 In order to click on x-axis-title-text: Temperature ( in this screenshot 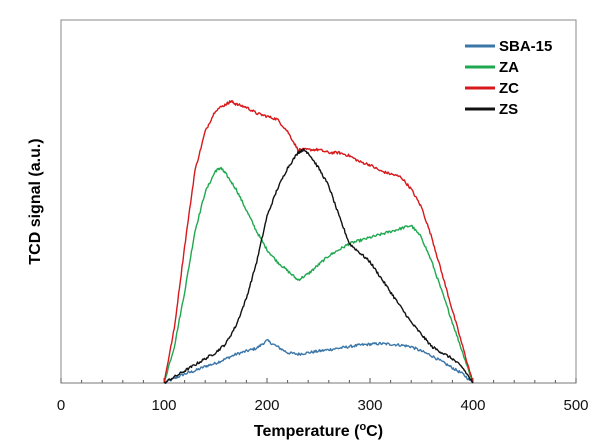, I will do `click(307, 431)`.